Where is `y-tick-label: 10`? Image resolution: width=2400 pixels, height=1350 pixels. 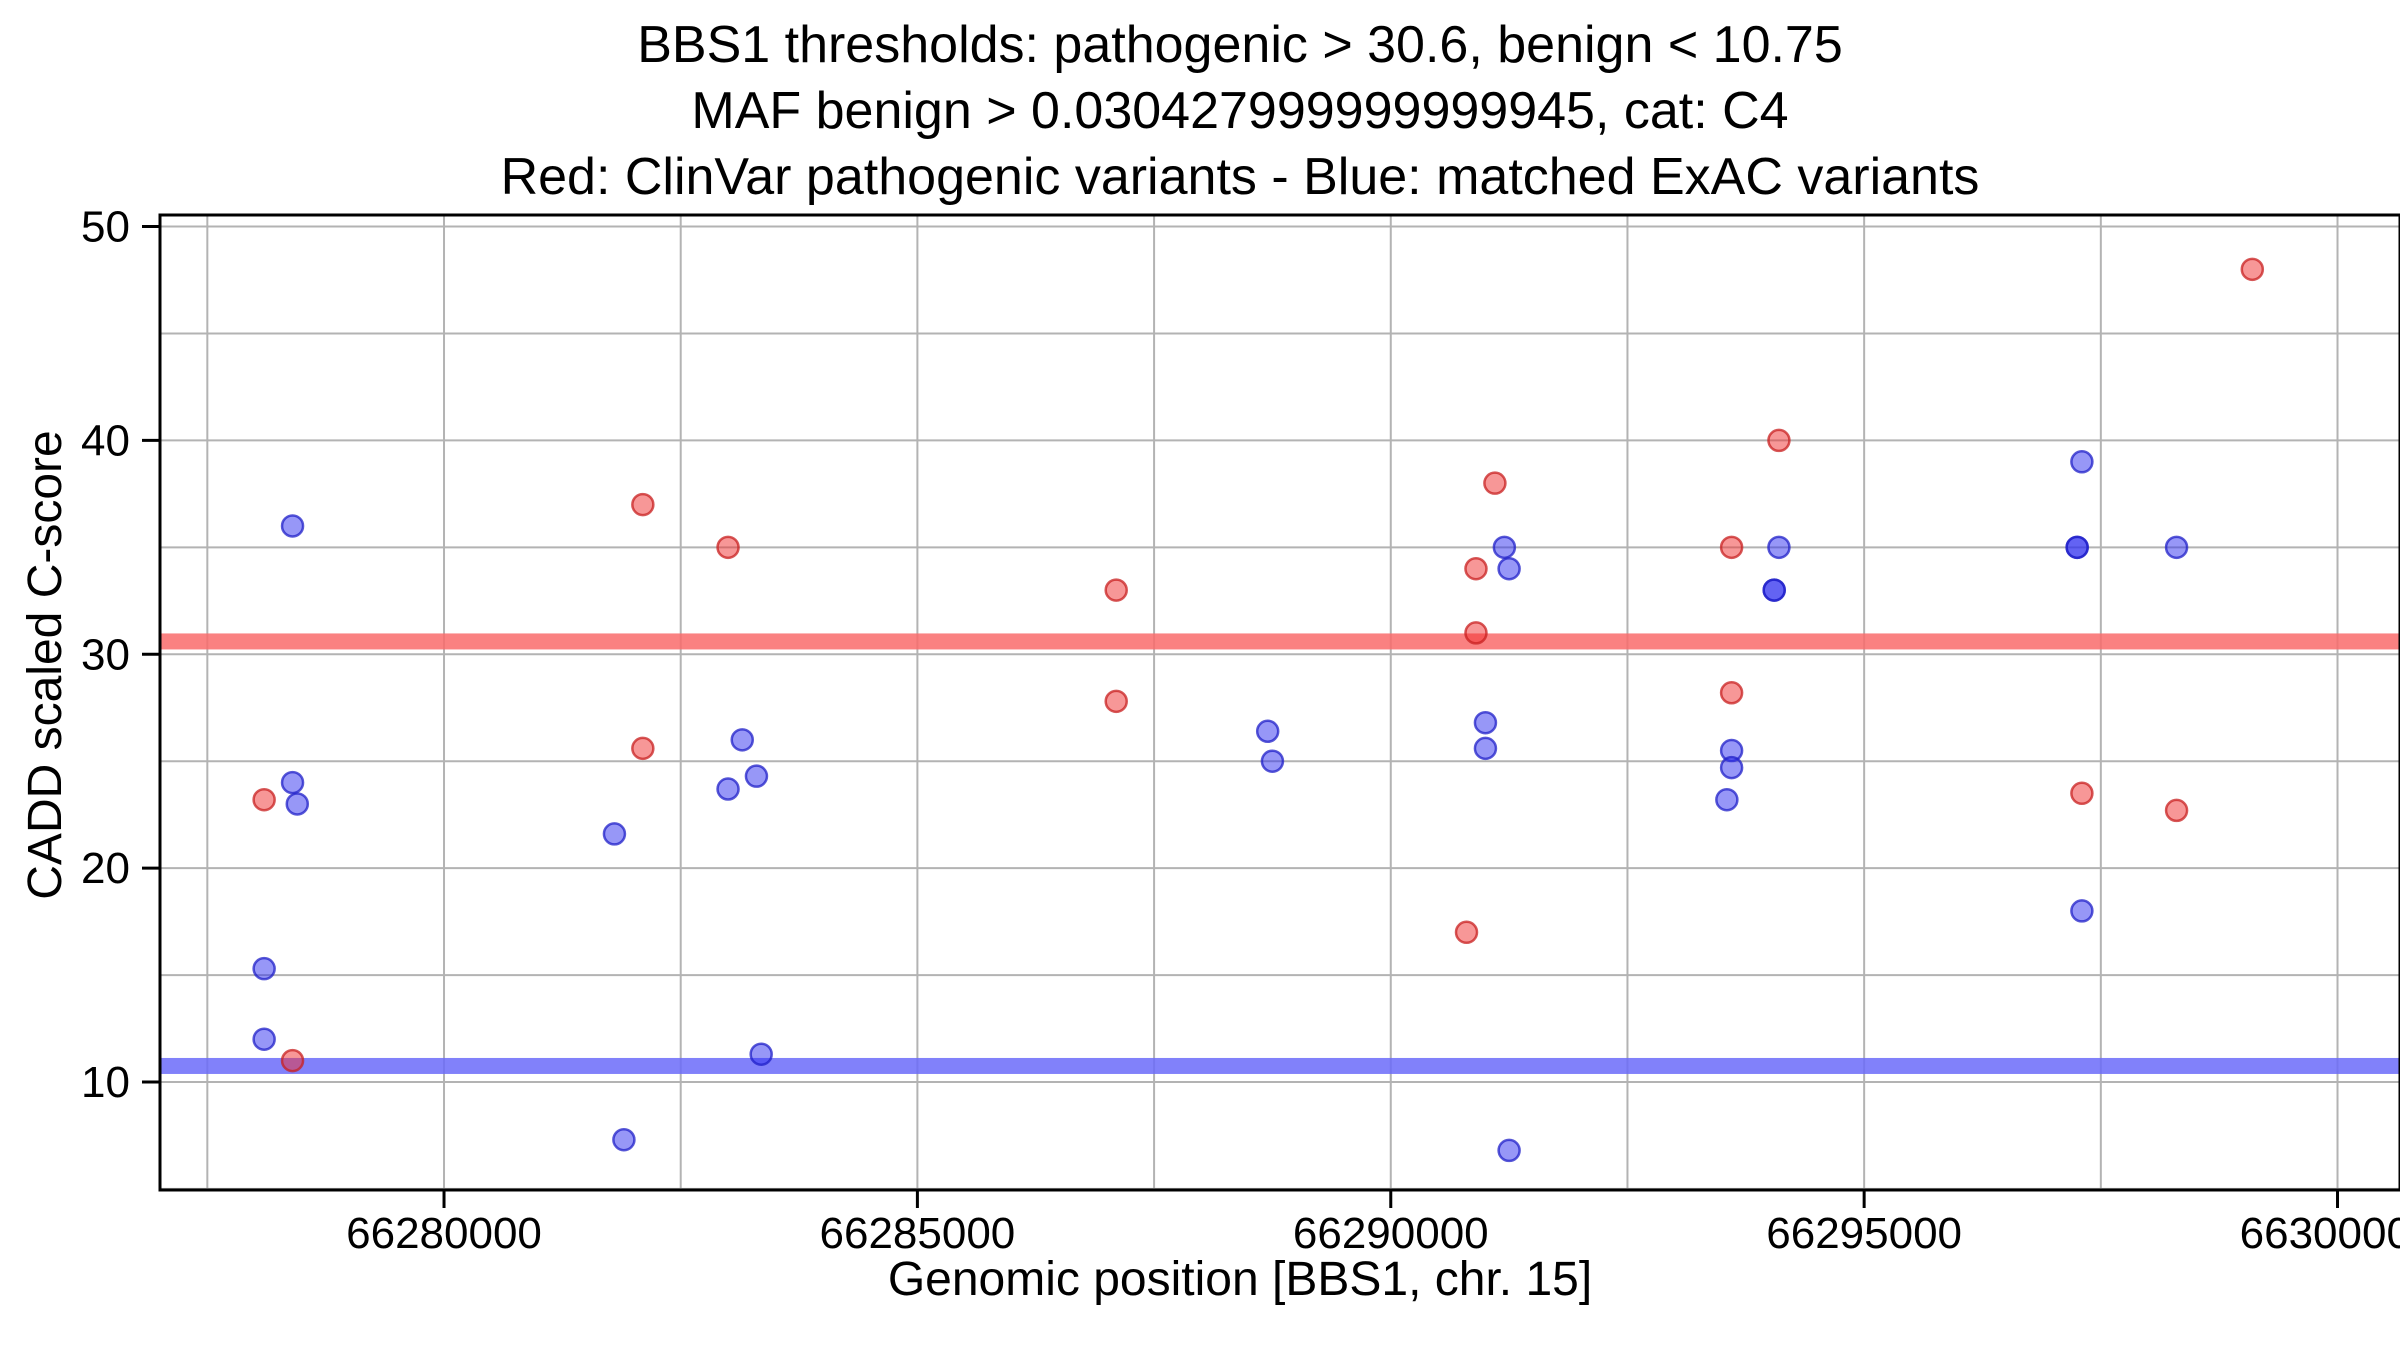 y-tick-label: 10 is located at coordinates (105, 1082).